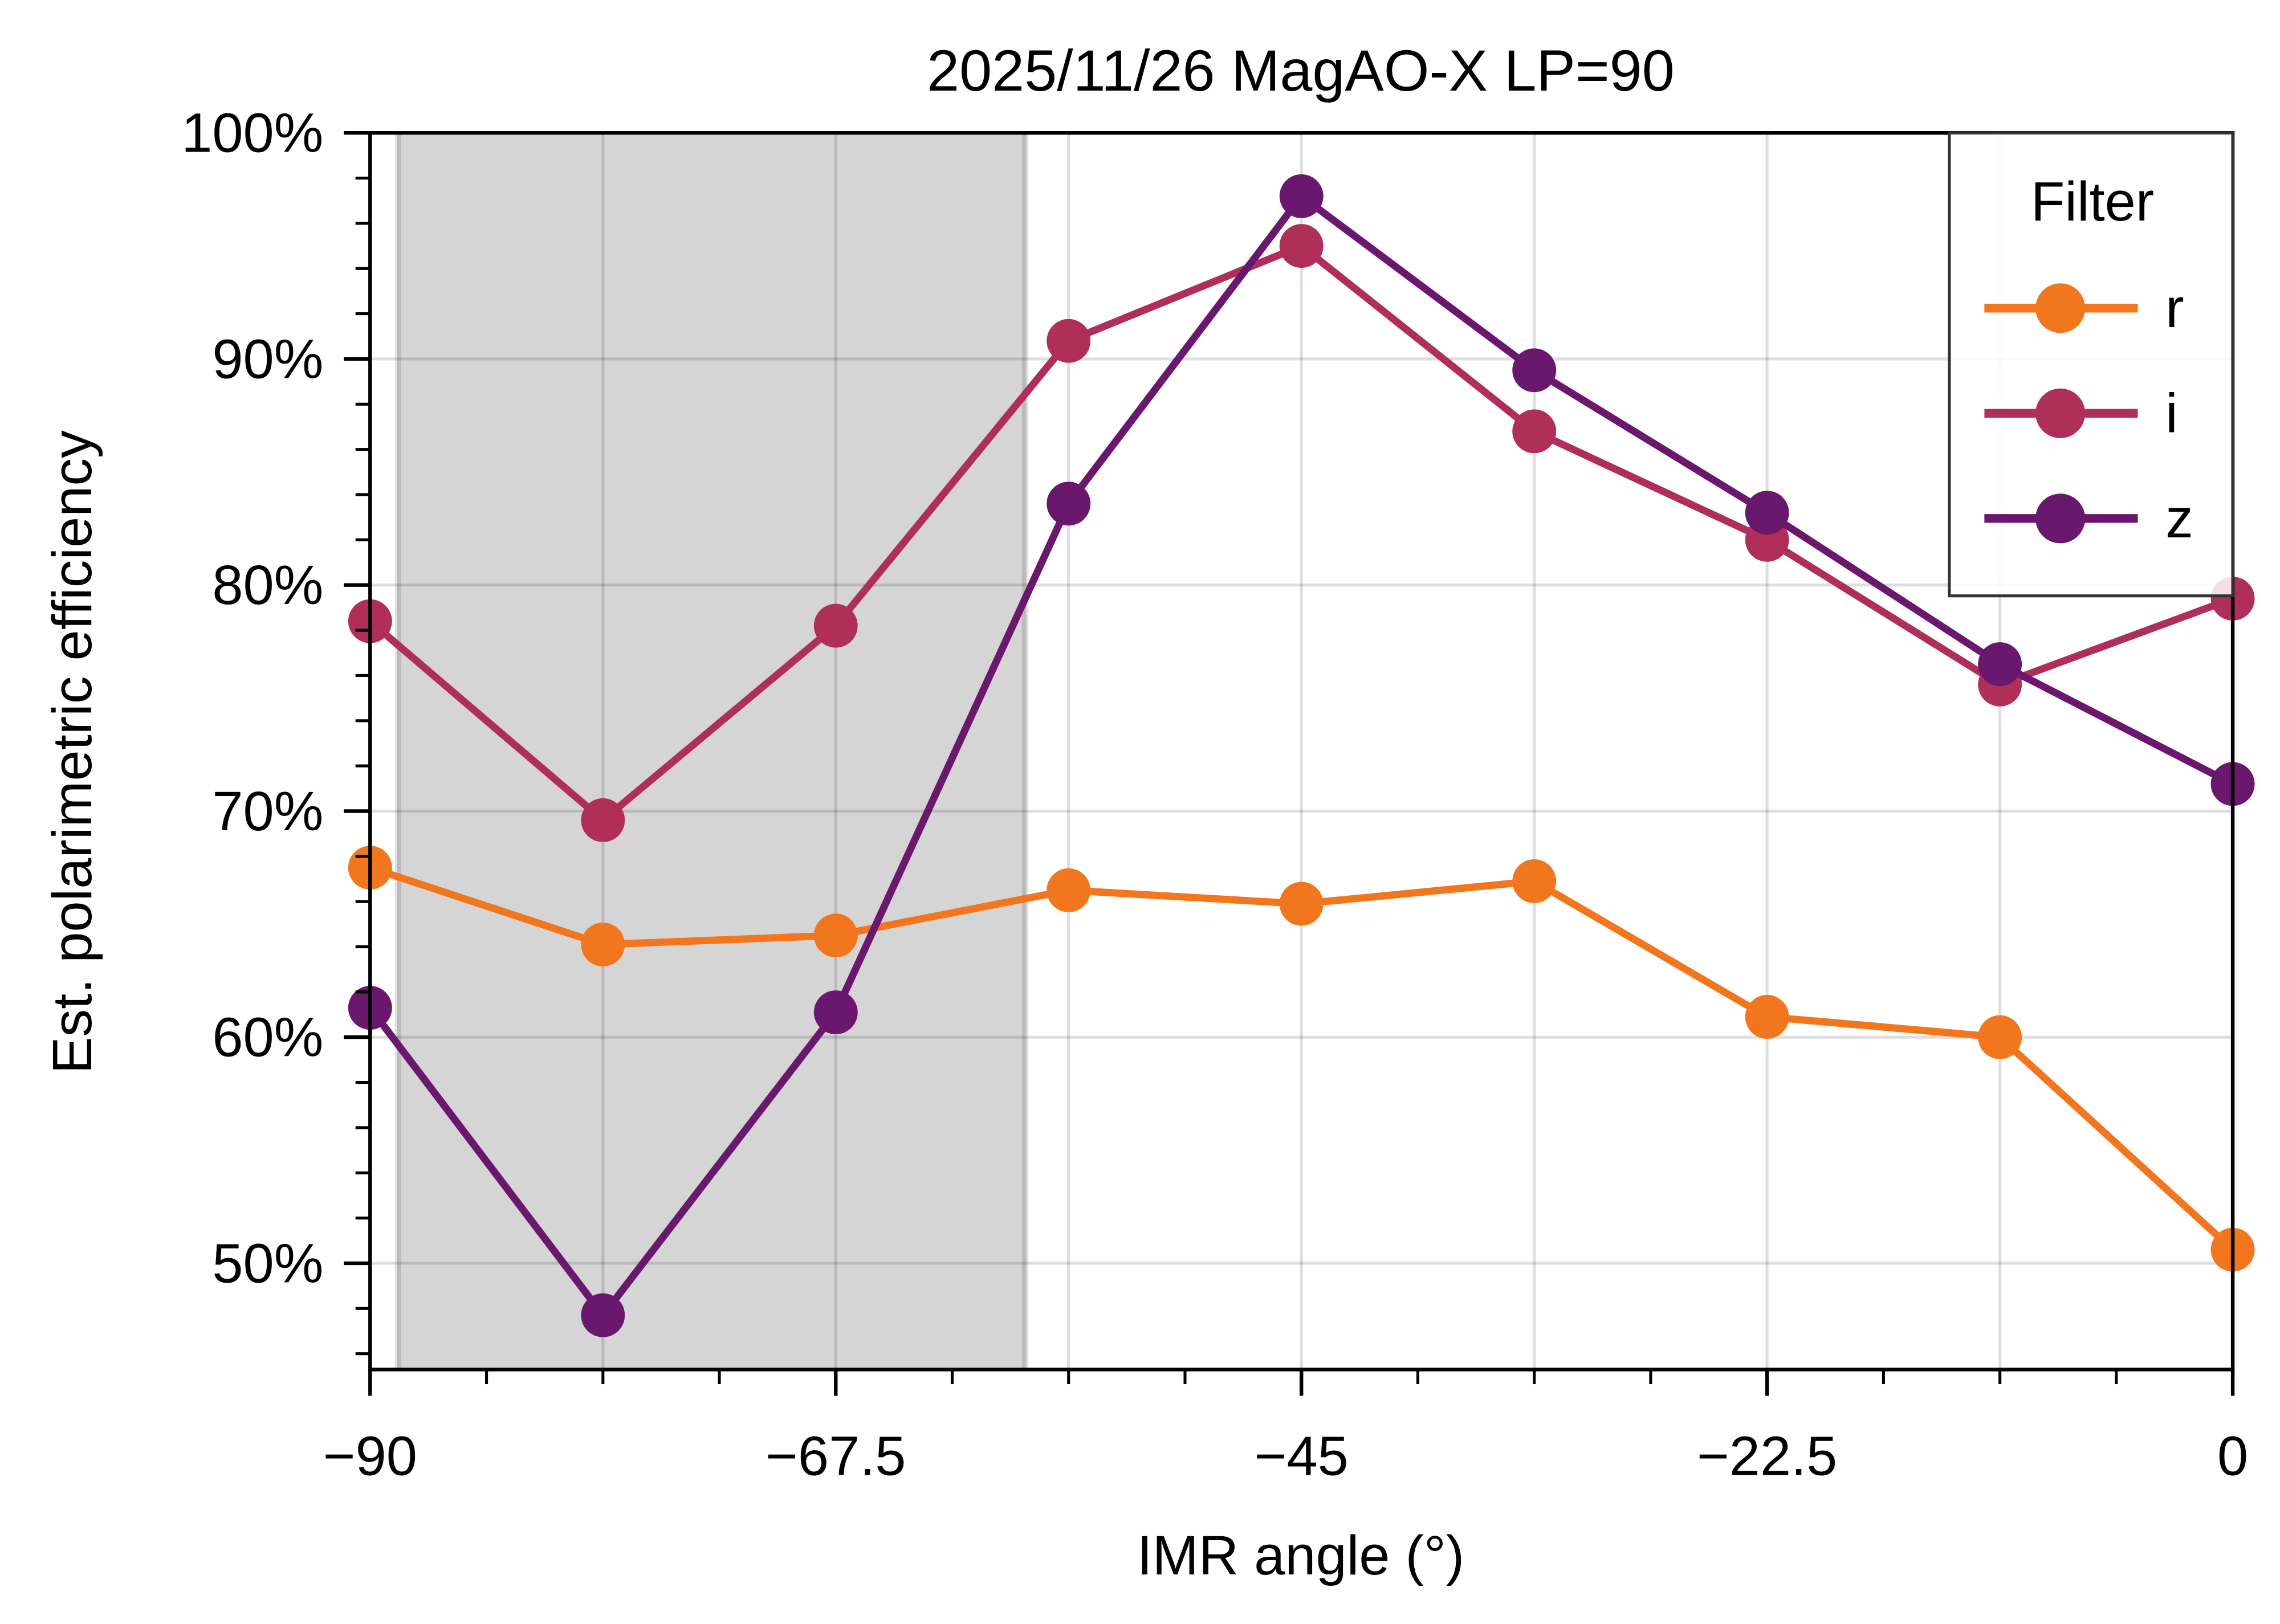  What do you see at coordinates (1302, 1456) in the screenshot?
I see `x-tick-label: −45` at bounding box center [1302, 1456].